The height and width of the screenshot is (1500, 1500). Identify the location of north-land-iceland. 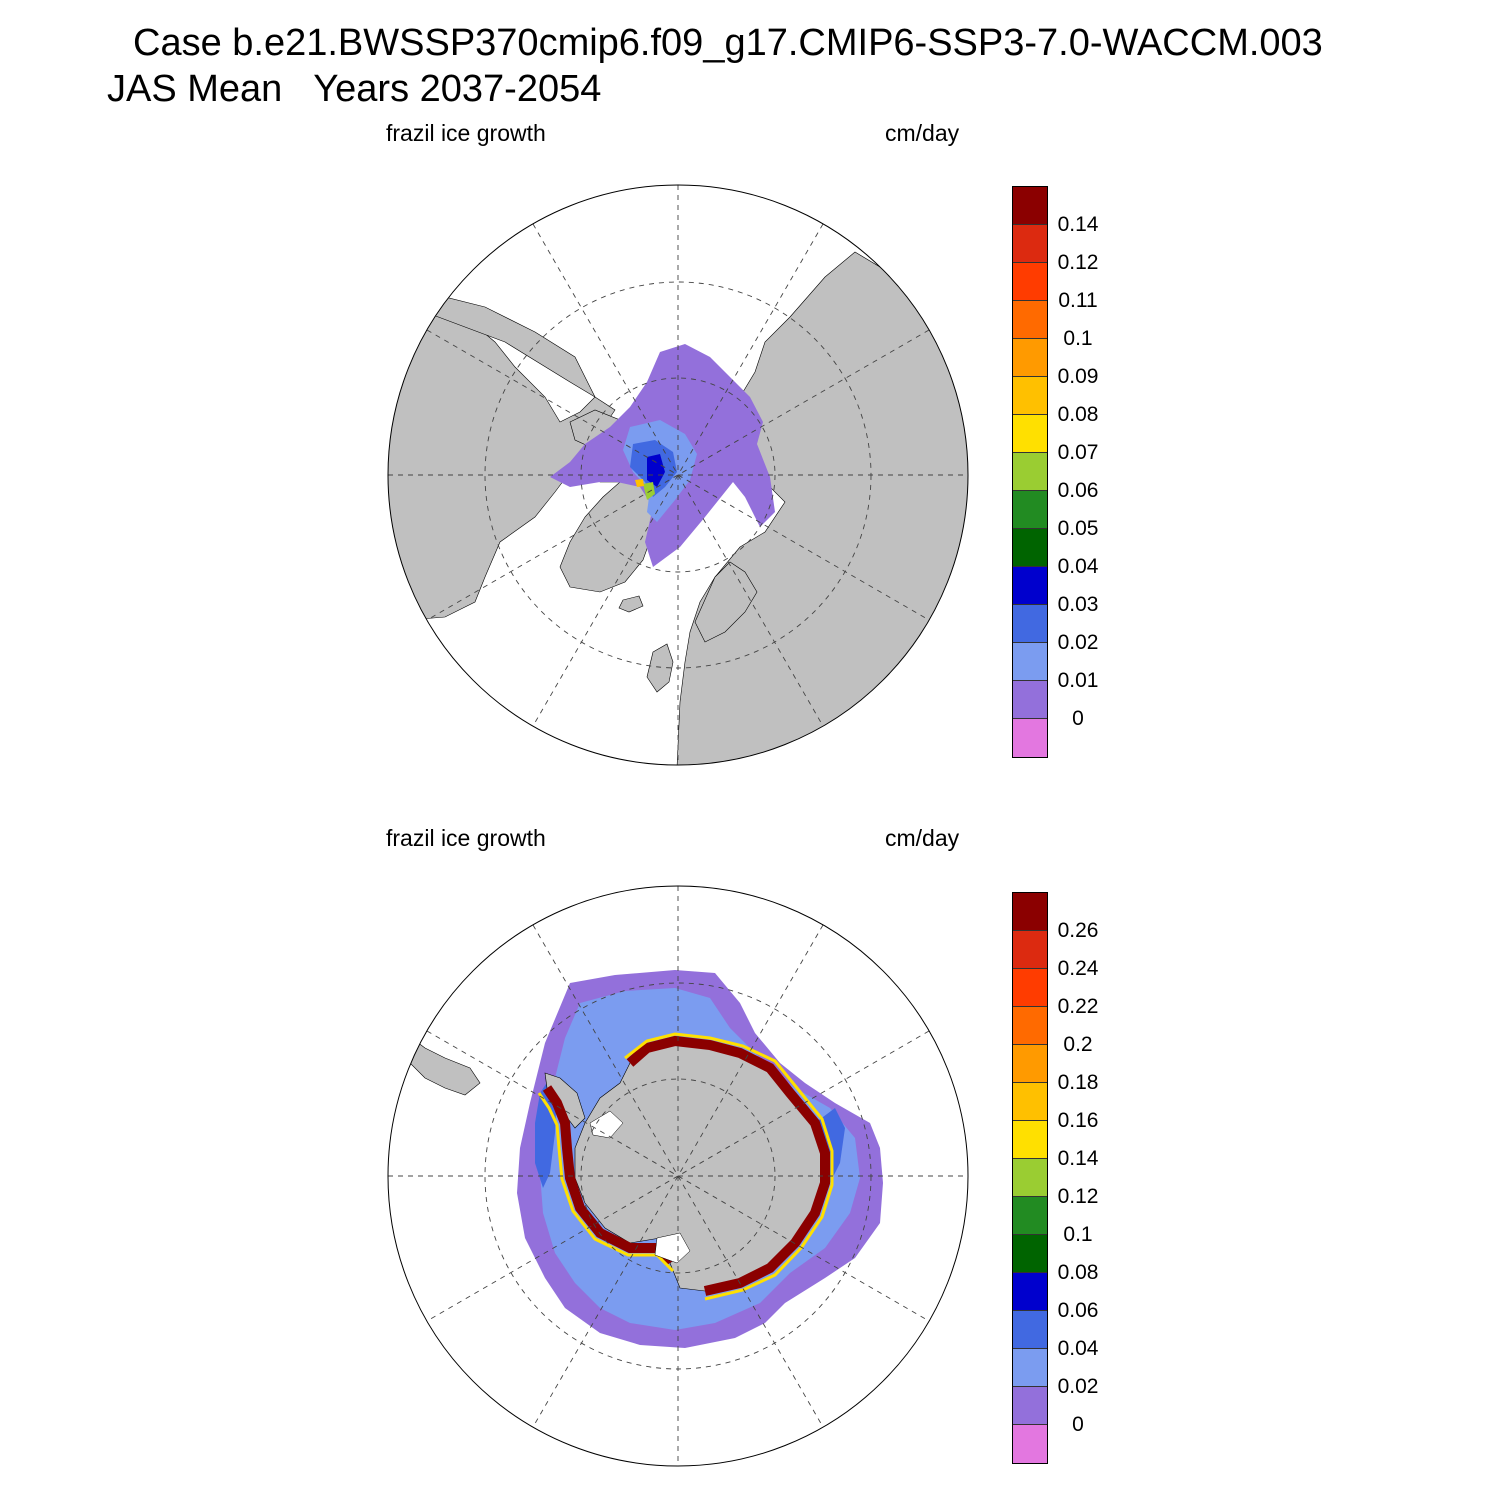
(631, 604).